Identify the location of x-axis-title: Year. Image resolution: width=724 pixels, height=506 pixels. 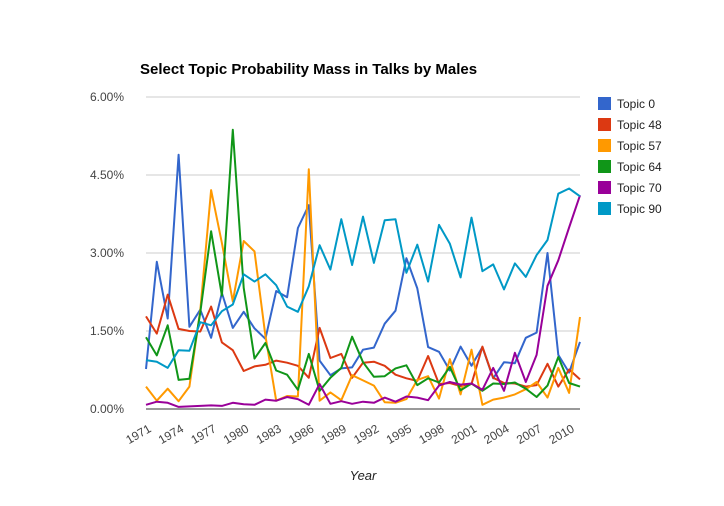
(363, 475).